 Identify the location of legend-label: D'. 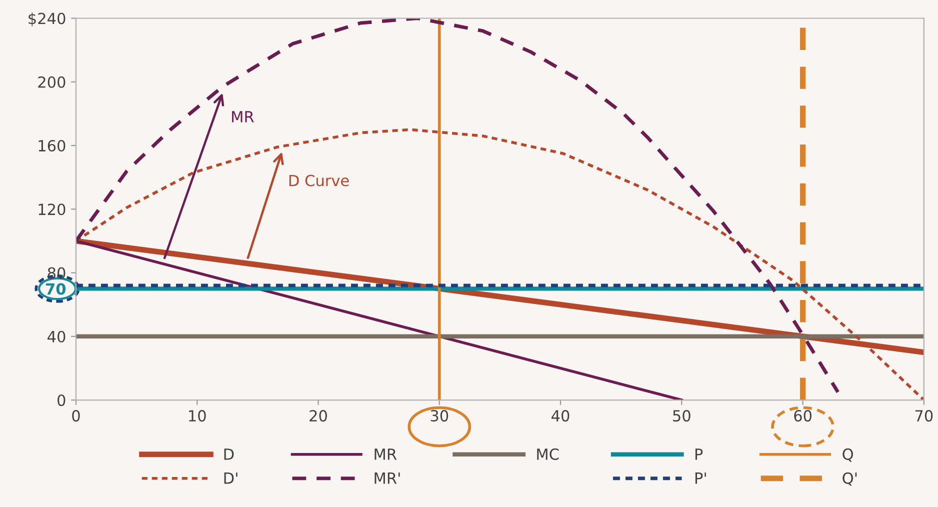
(231, 478).